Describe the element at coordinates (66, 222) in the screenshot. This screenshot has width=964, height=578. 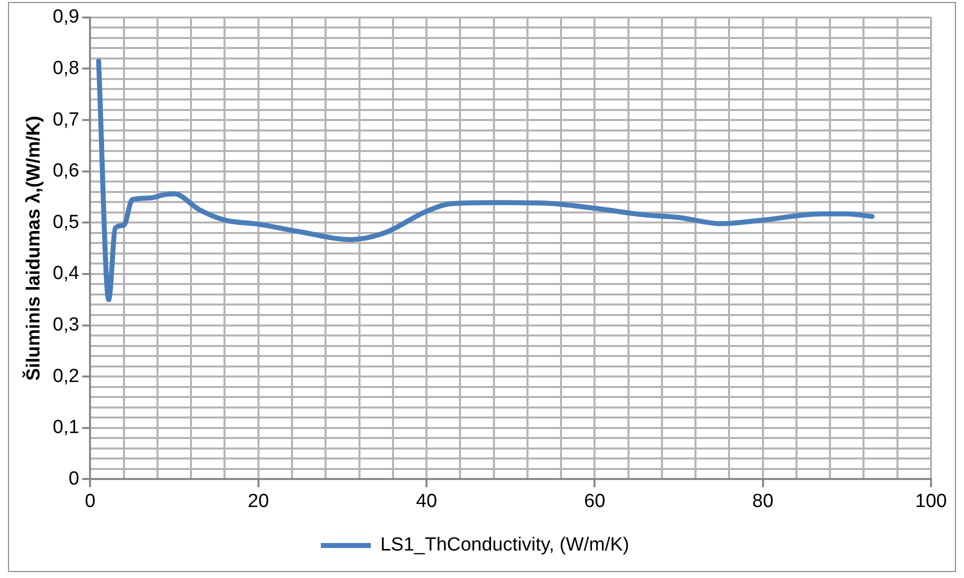
I see `y-tick-label: 0,5` at that location.